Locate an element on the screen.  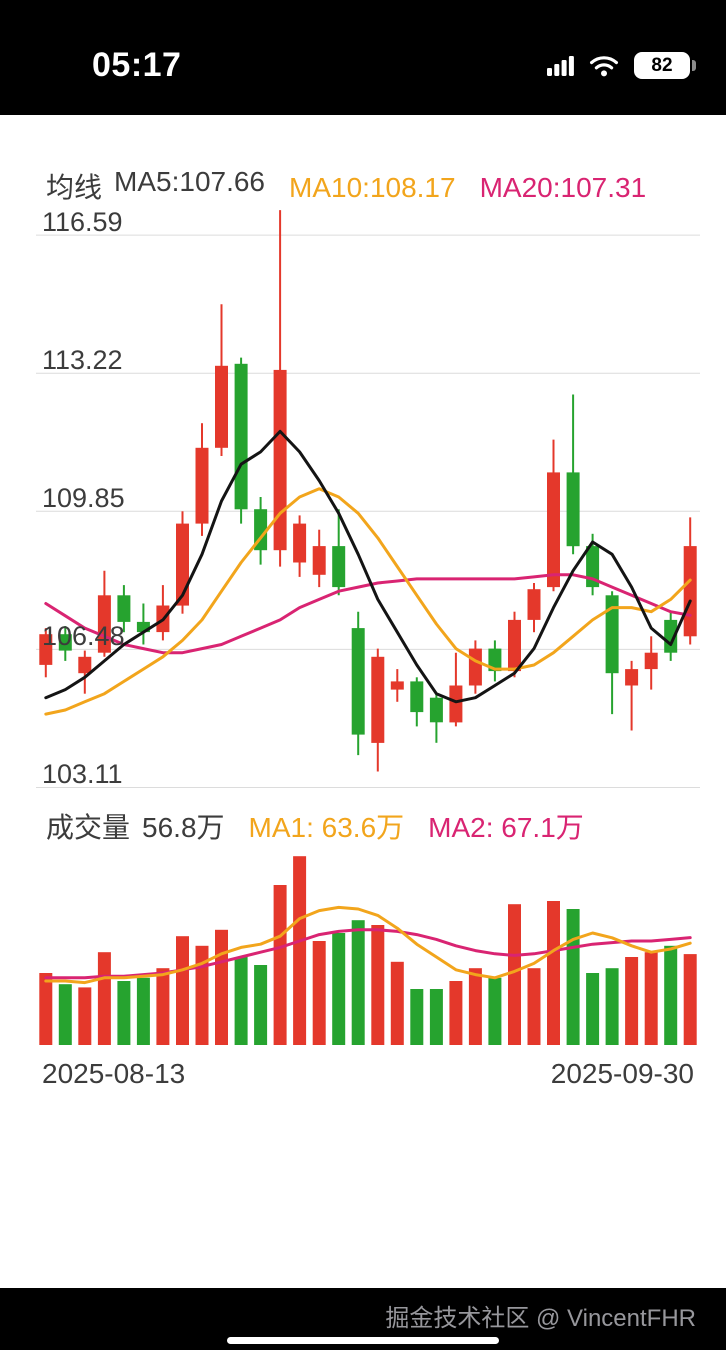
volume-legend: 成交量 56.8万 MA1: 63.6万 MA2: 67.1万 is located at coordinates (315, 826).